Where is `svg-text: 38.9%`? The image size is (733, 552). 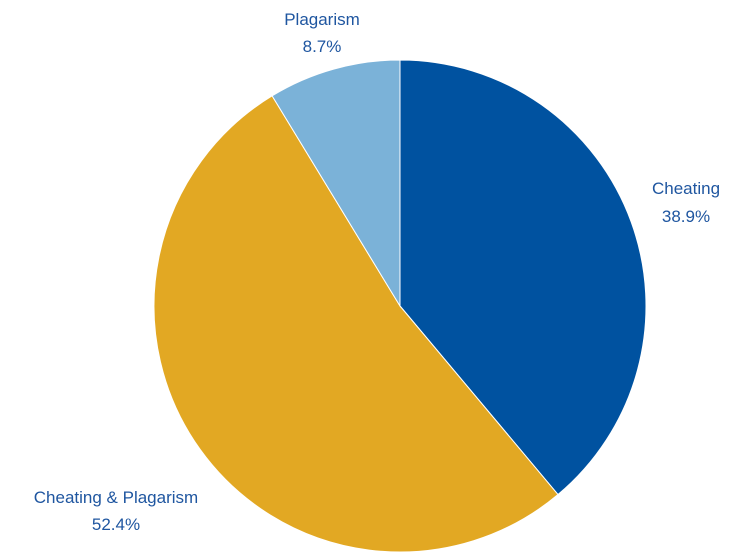 svg-text: 38.9% is located at coordinates (686, 216).